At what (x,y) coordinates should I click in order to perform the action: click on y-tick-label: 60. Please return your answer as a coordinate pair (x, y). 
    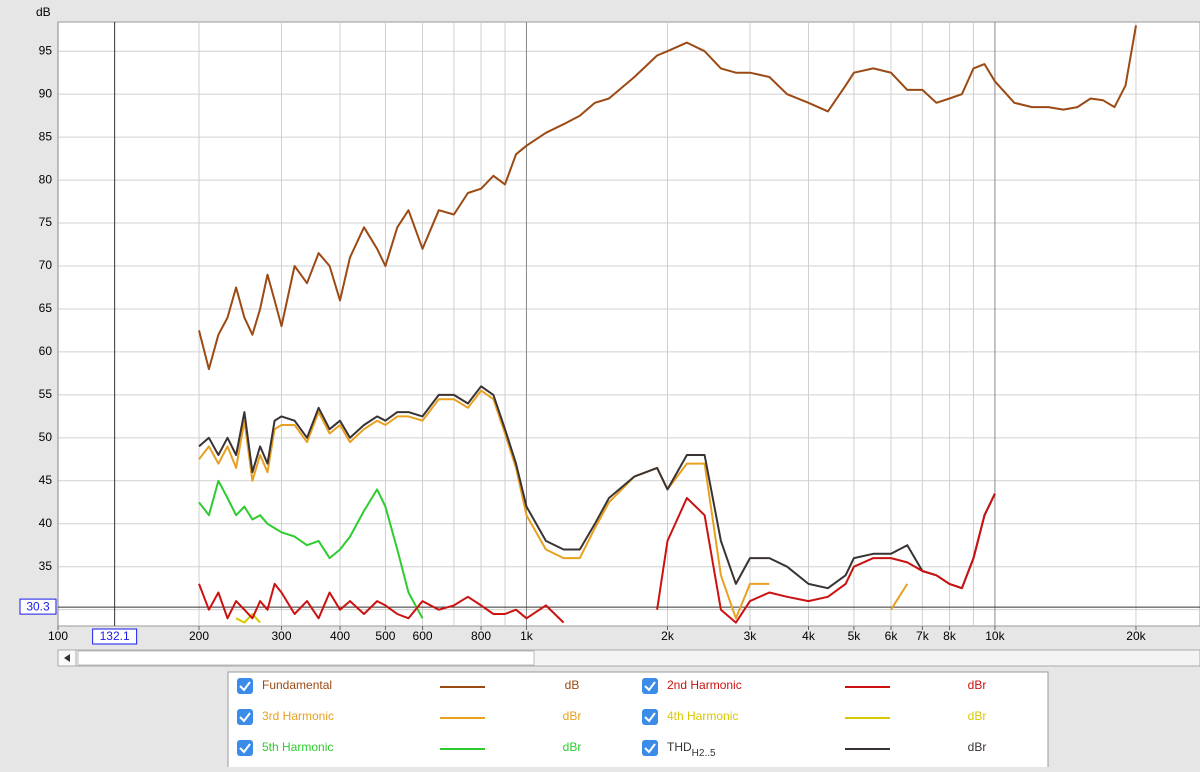
    Looking at the image, I should click on (46, 351).